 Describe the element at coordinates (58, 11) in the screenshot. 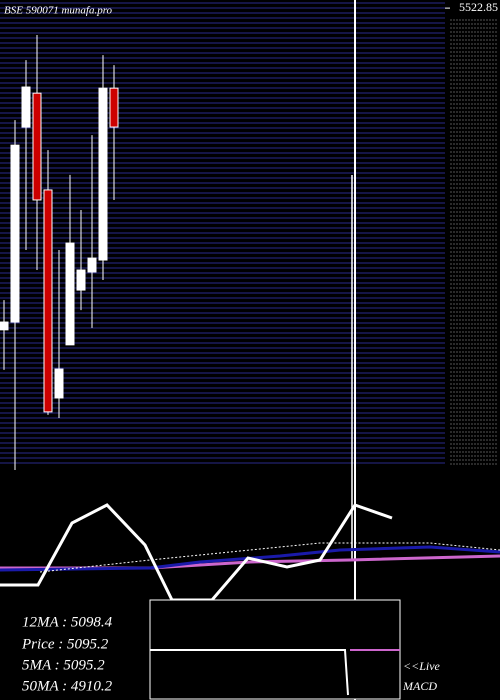

I see `chart-title: BSE 590071 munafa.pro` at that location.